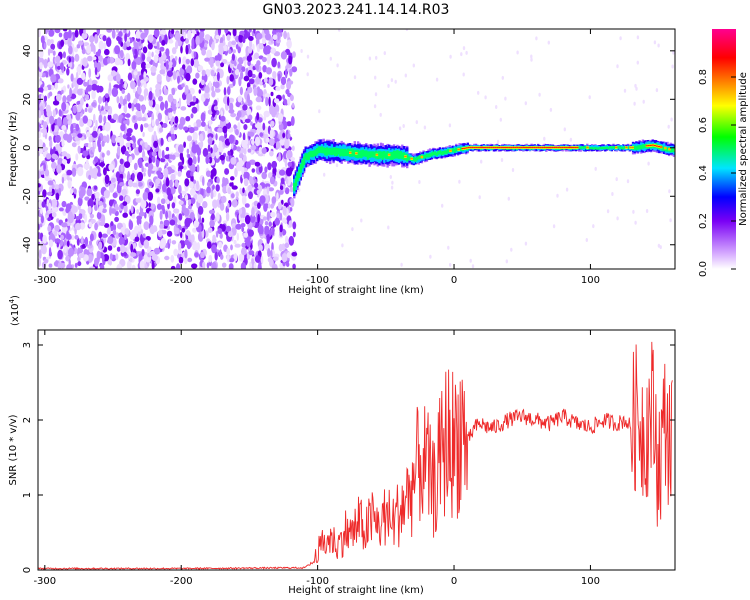  What do you see at coordinates (14, 310) in the screenshot?
I see `snr-y-multiplier: (x104)` at bounding box center [14, 310].